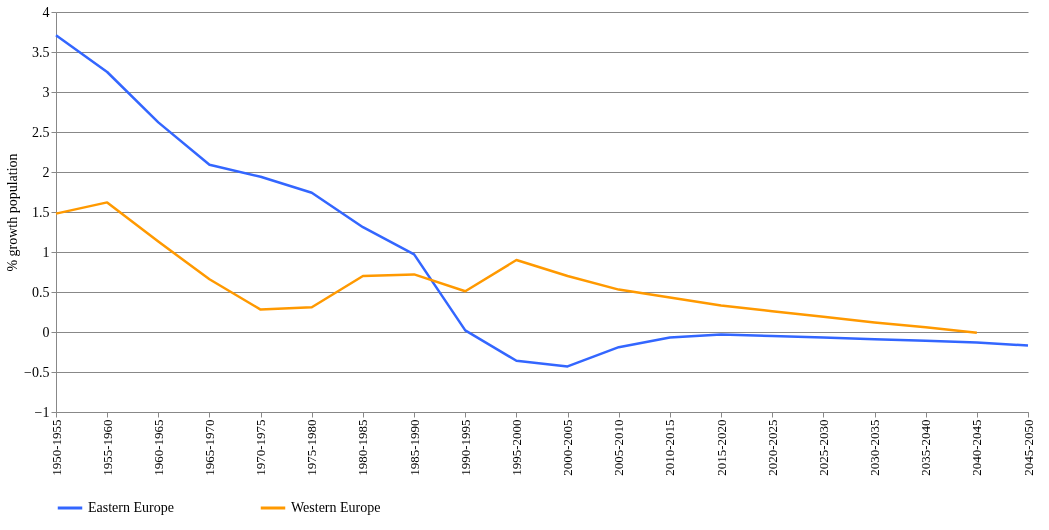  I want to click on x-tick-label: 2030-2035, so click(875, 447).